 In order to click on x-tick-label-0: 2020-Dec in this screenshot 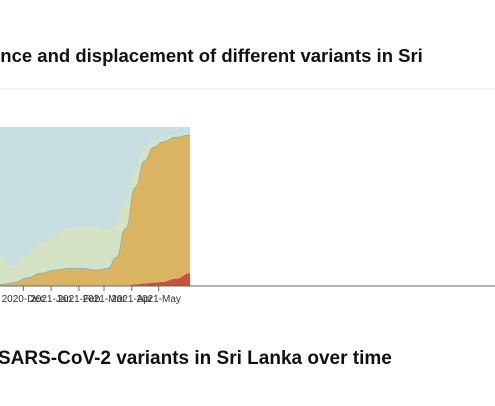, I will do `click(23, 299)`.